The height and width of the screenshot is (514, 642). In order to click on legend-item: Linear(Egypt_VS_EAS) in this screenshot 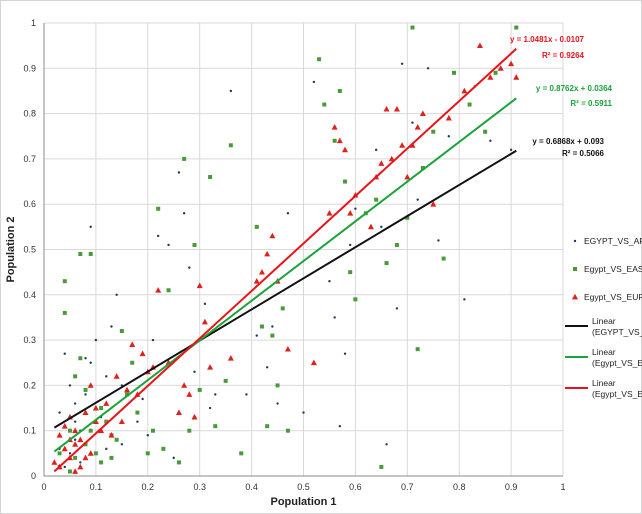, I will do `click(603, 357)`.